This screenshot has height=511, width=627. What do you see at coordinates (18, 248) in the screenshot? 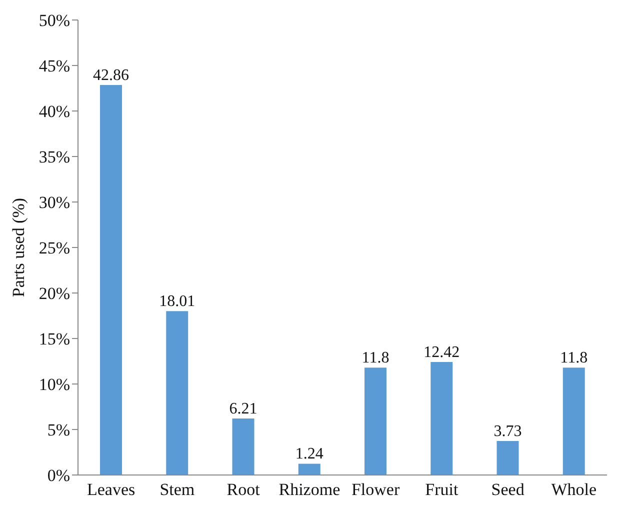
I see `y-axis-title: Parts used (%)` at bounding box center [18, 248].